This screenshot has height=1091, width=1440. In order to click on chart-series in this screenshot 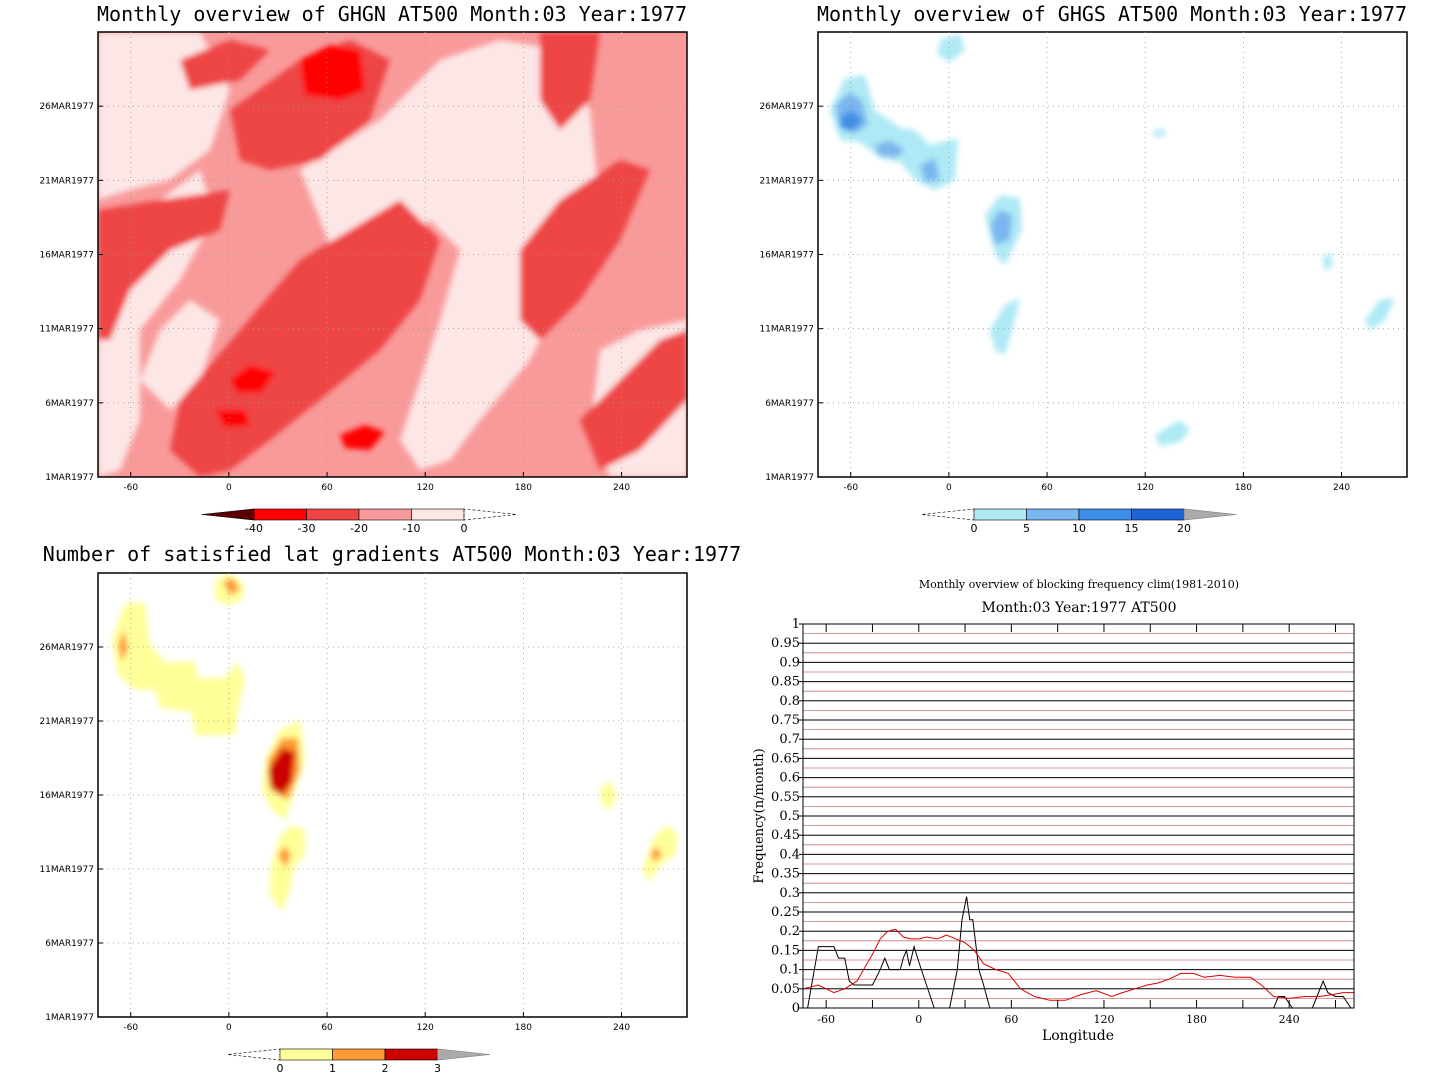, I will do `click(1078, 952)`.